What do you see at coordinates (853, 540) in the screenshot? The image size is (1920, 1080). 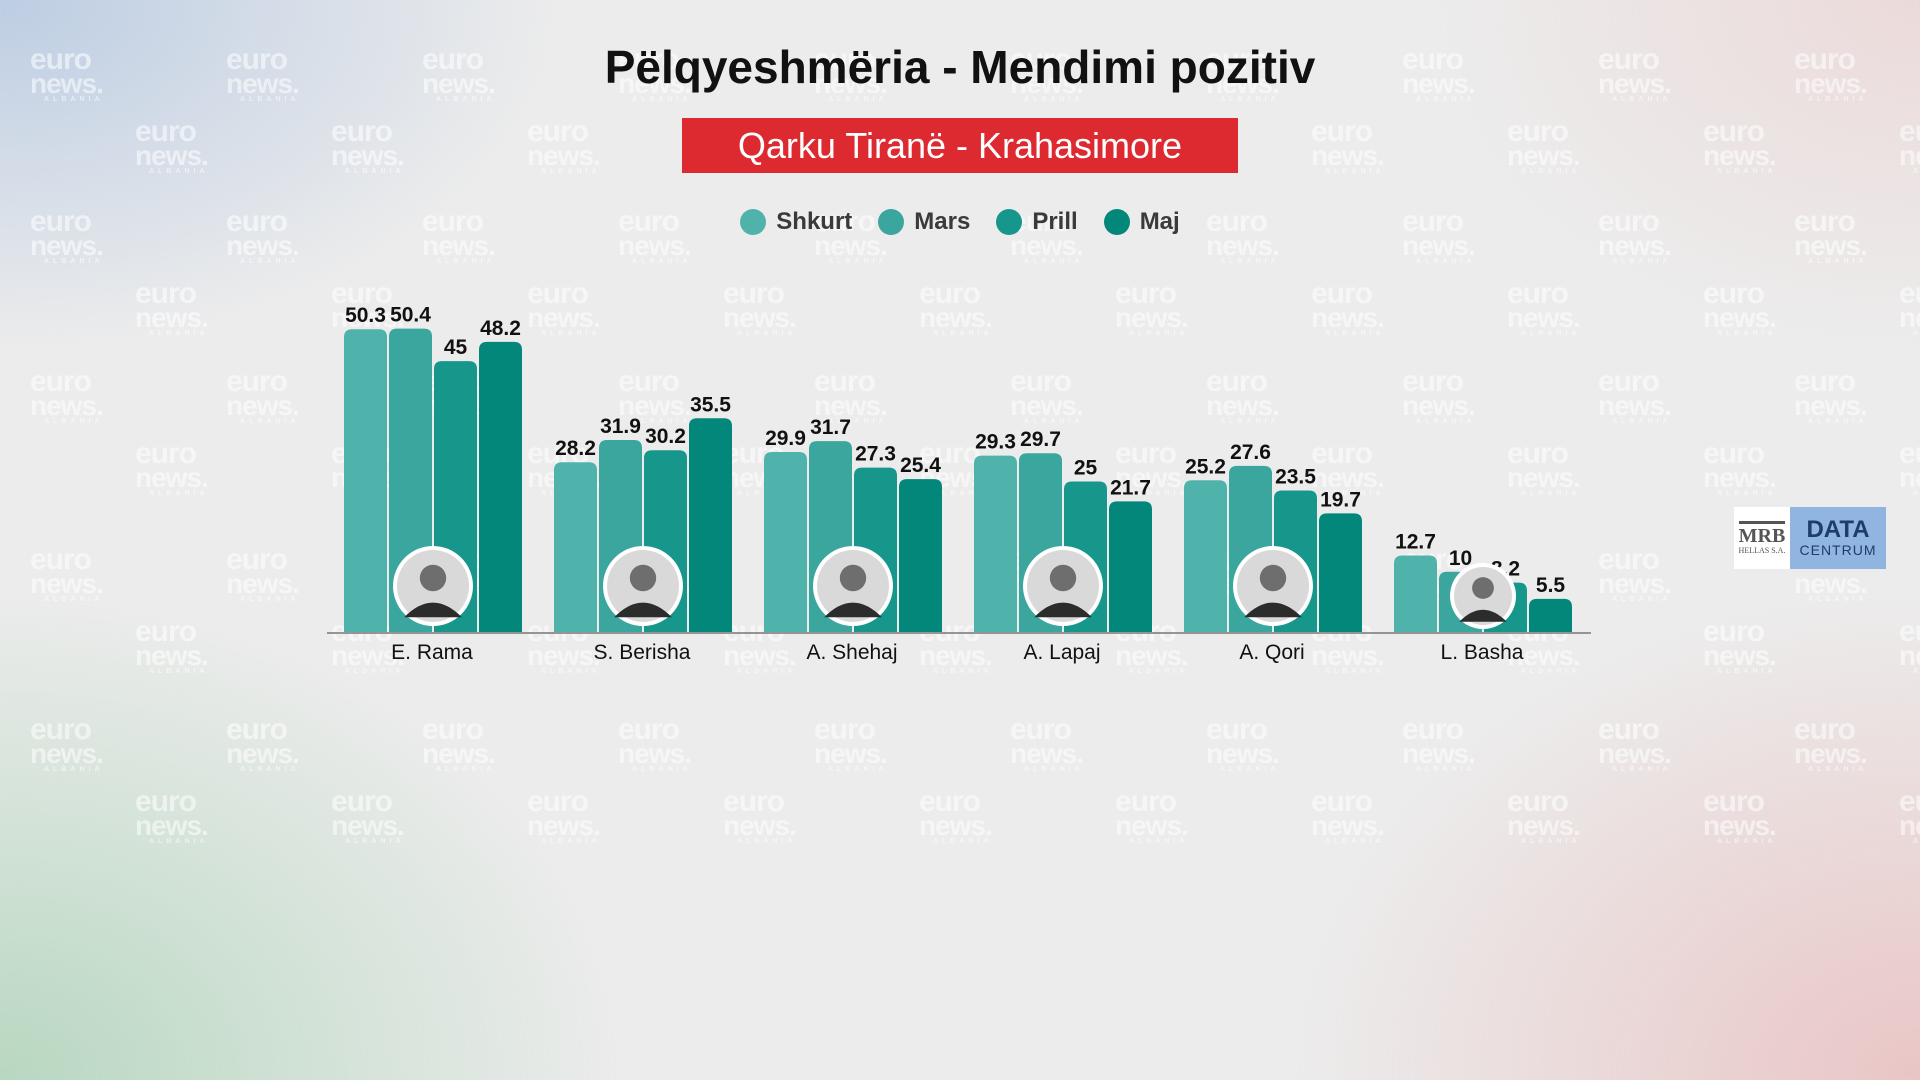 I see `bar-group: 29.9 31.727.3 25.4 A. Shehaj` at bounding box center [853, 540].